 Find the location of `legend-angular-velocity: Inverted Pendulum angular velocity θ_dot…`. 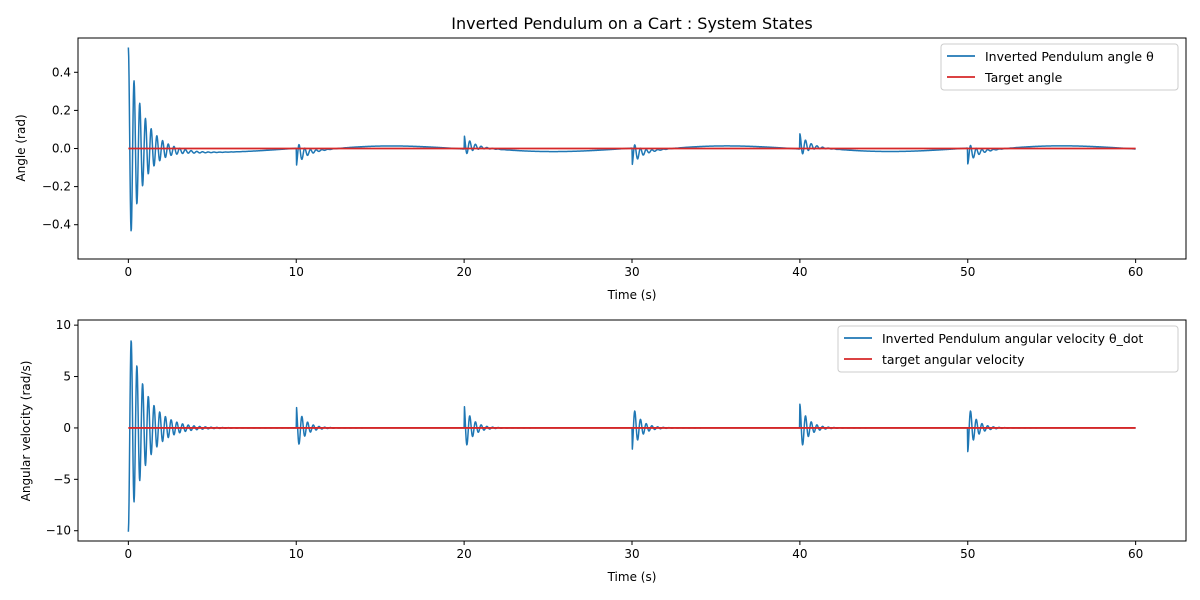

legend-angular-velocity: Inverted Pendulum angular velocity θ_dot… is located at coordinates (1008, 349).